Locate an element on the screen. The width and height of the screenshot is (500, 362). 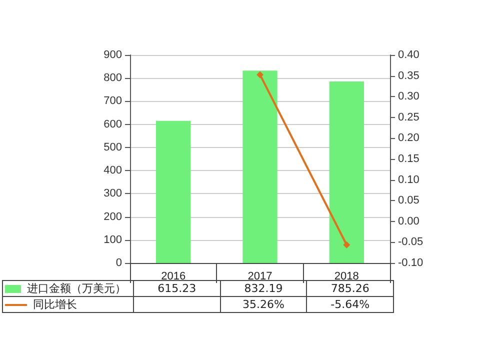
data-label: -5.64% is located at coordinates (350, 304).